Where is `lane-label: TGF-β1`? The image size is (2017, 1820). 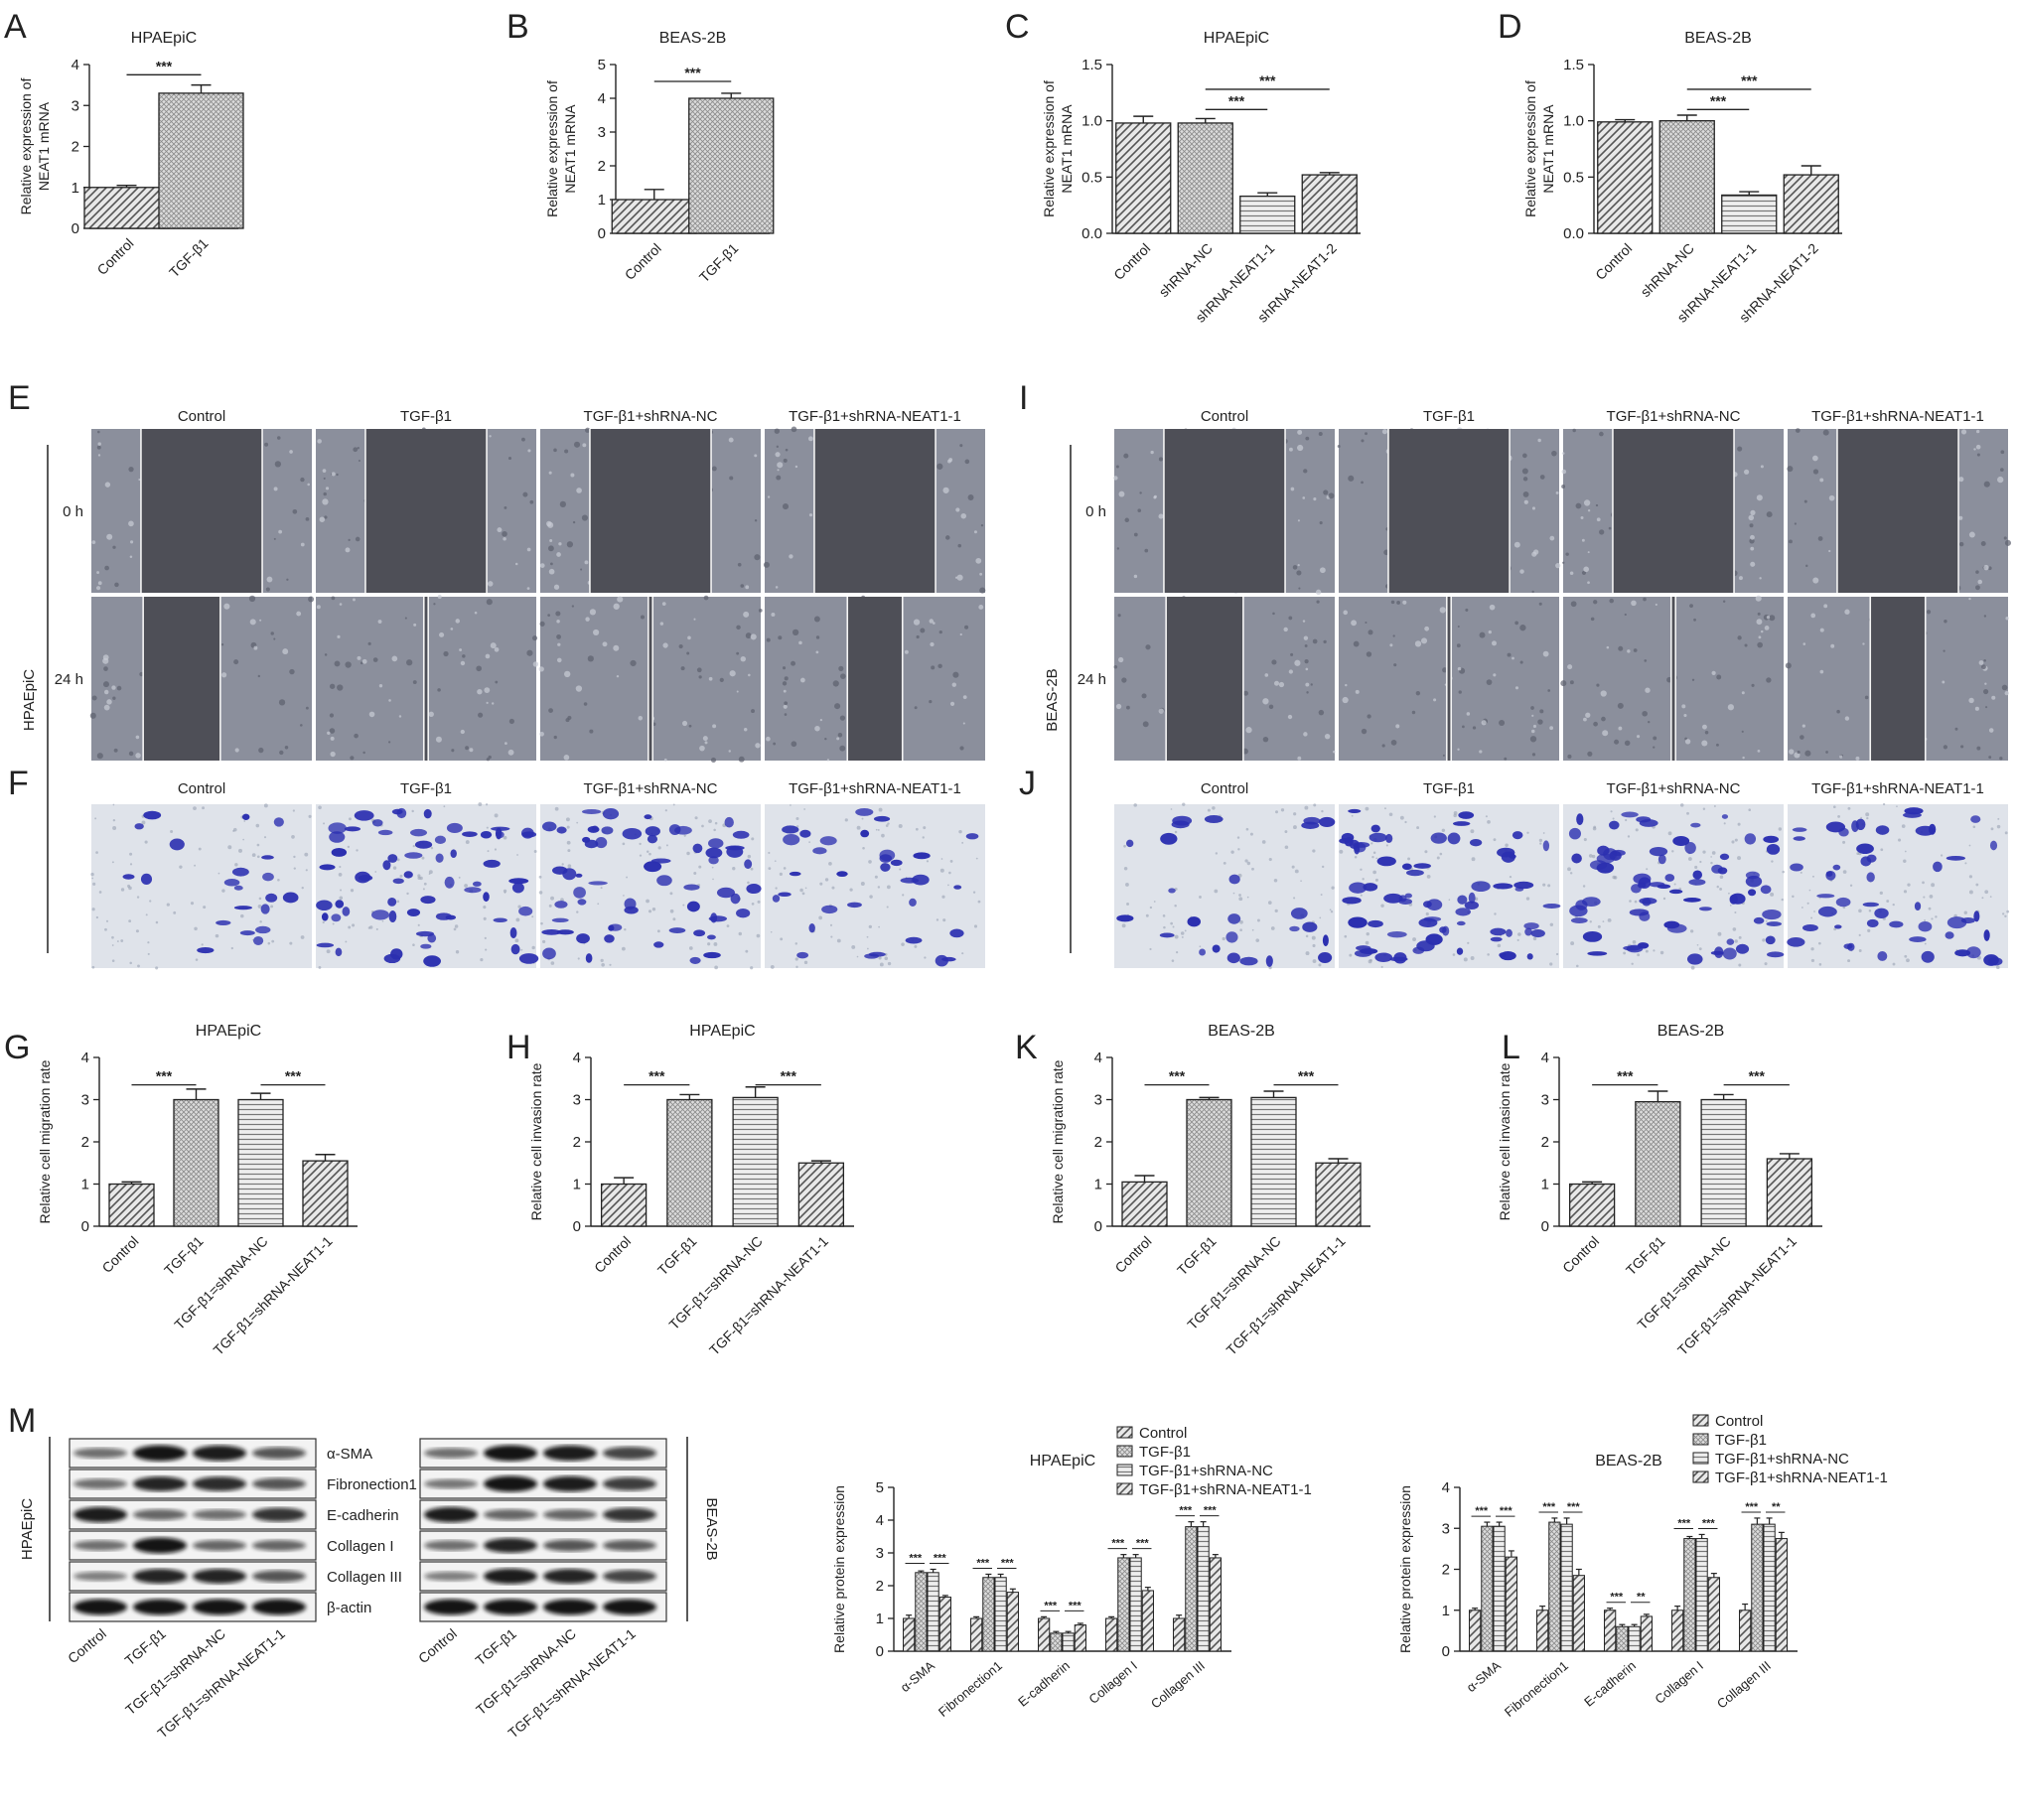
lane-label: TGF-β1 is located at coordinates (145, 1647).